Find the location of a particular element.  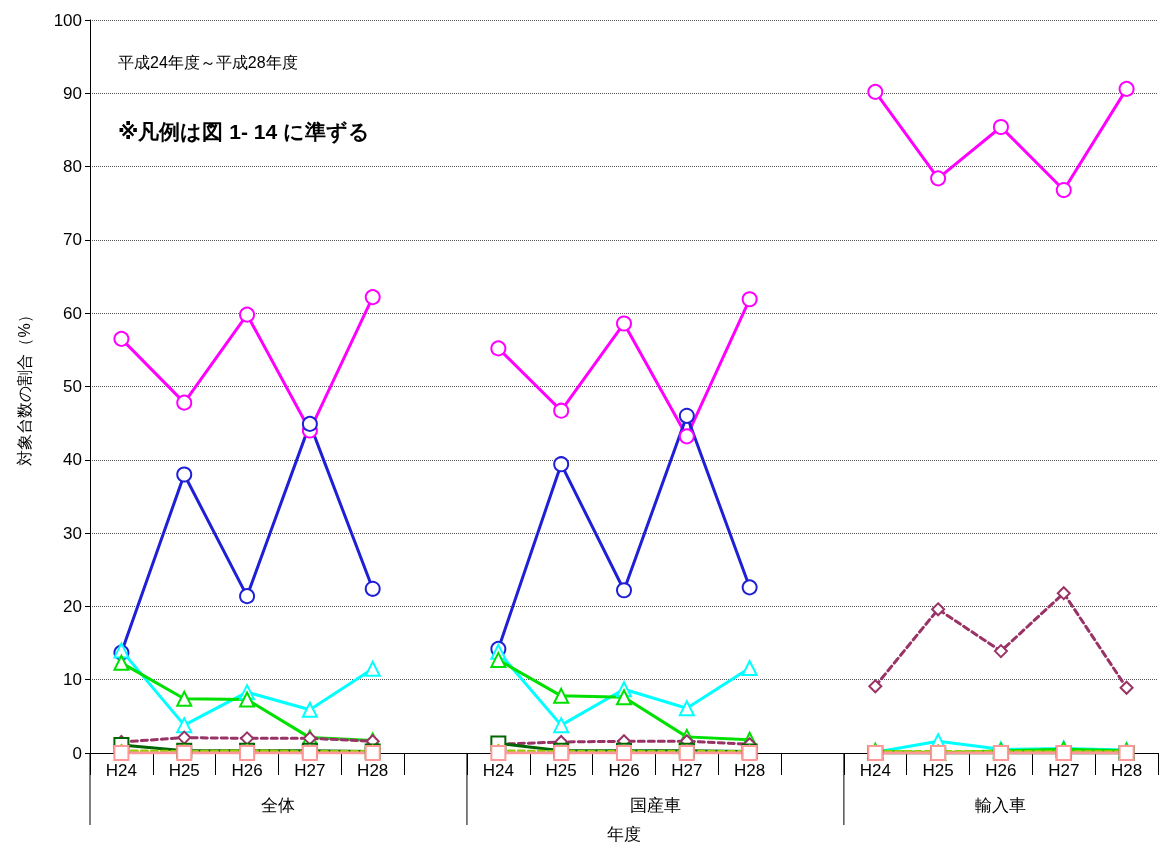

text: 輸入車 is located at coordinates (1001, 805).